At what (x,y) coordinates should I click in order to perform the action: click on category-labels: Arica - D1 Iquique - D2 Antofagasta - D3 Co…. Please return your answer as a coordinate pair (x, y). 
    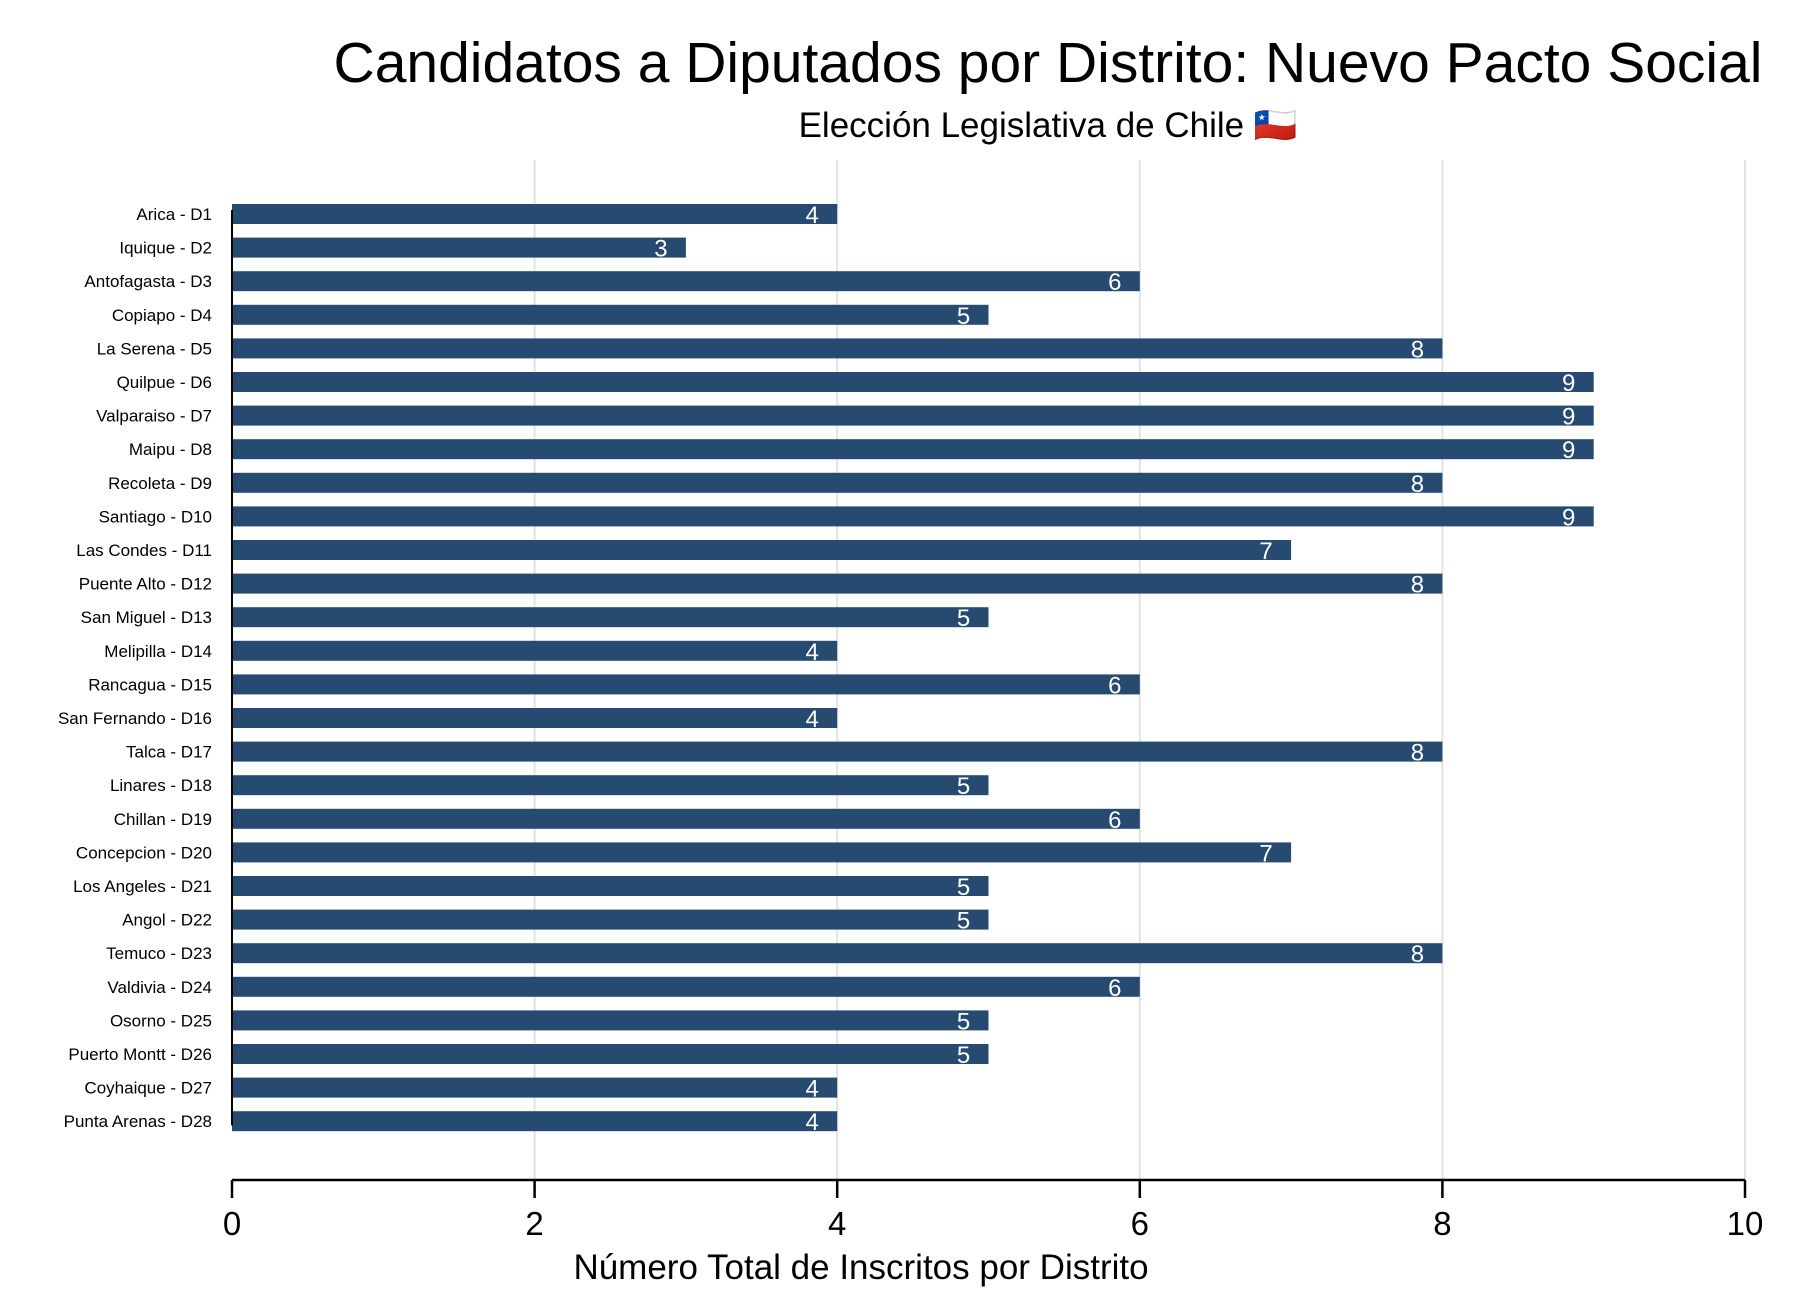
    Looking at the image, I should click on (135, 668).